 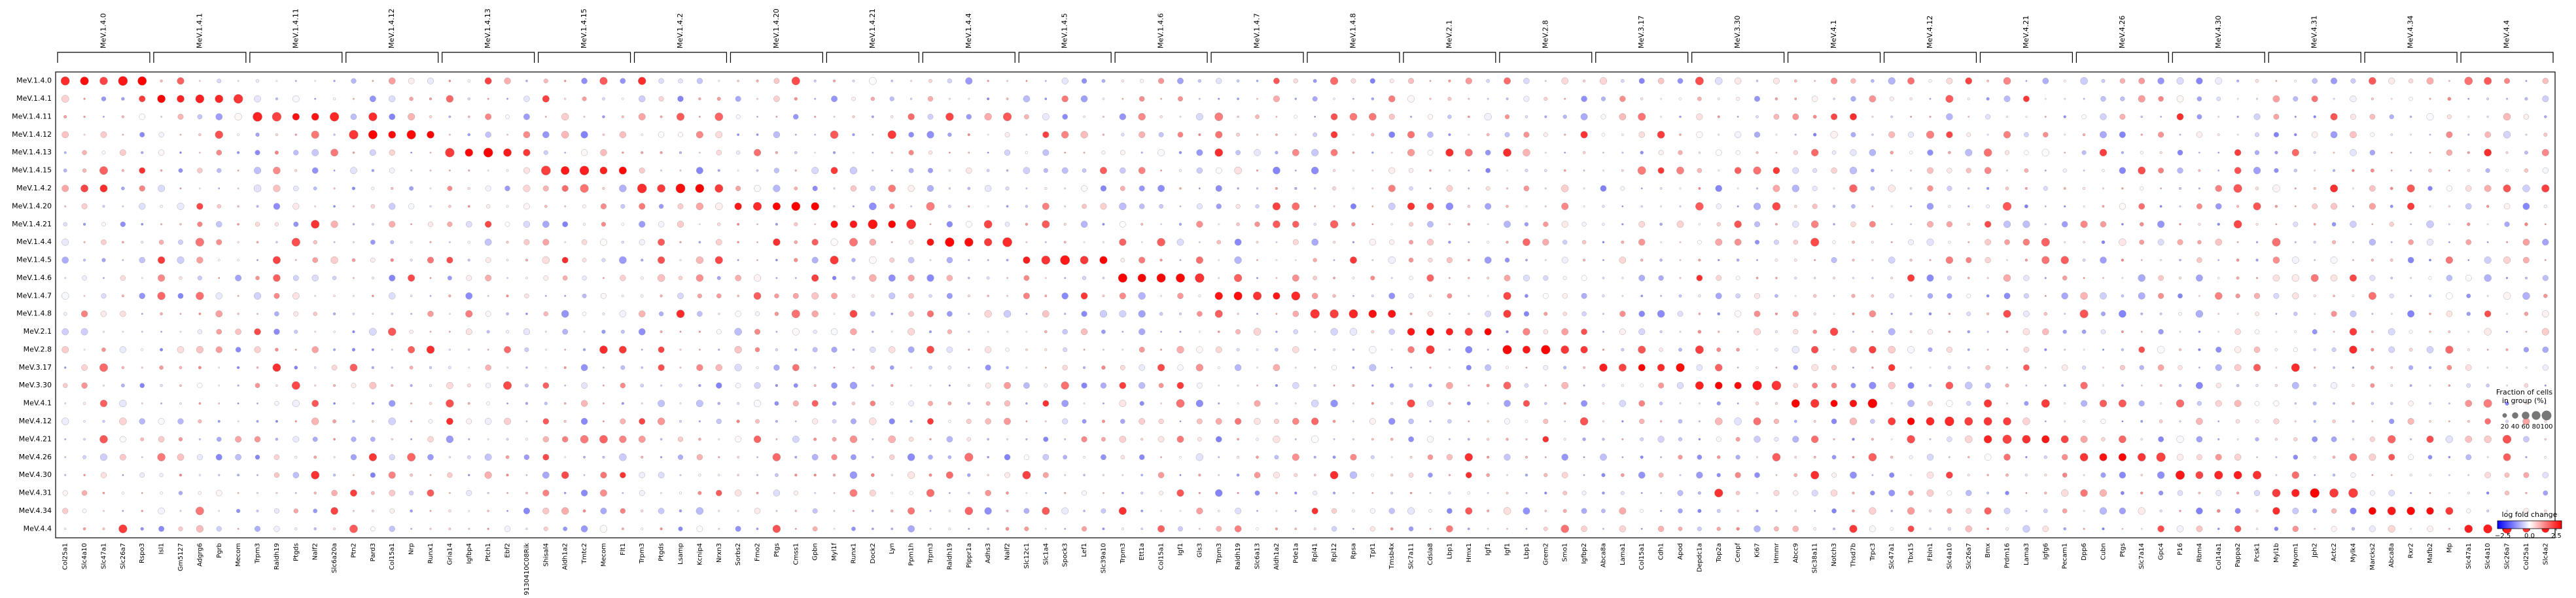 I want to click on gene-label: Nrp, so click(x=412, y=549).